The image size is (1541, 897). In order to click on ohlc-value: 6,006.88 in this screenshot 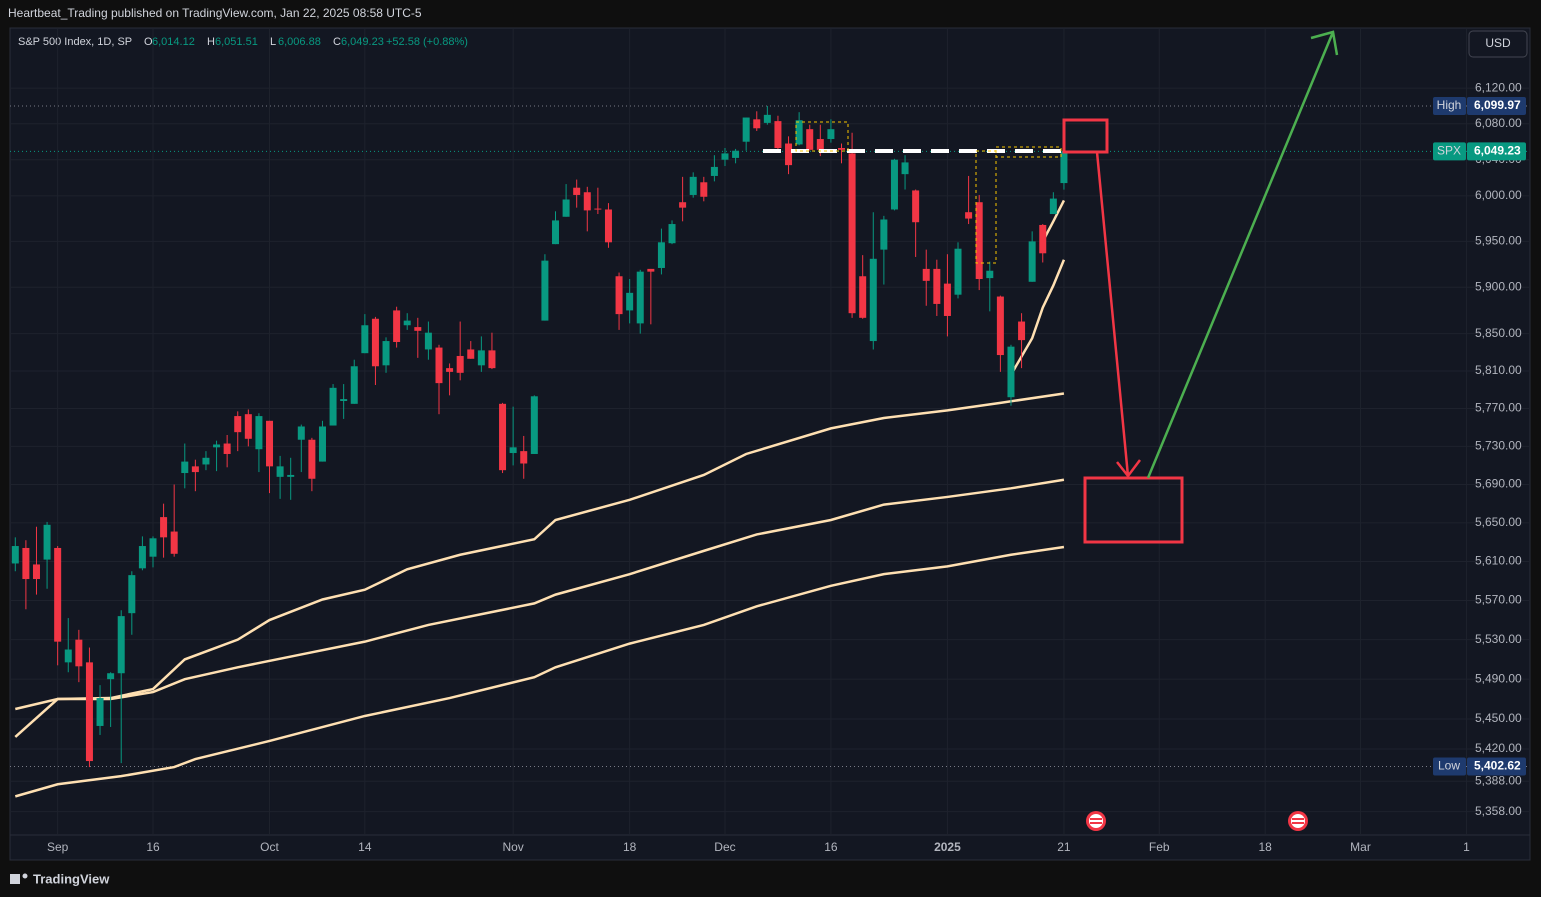, I will do `click(299, 42)`.